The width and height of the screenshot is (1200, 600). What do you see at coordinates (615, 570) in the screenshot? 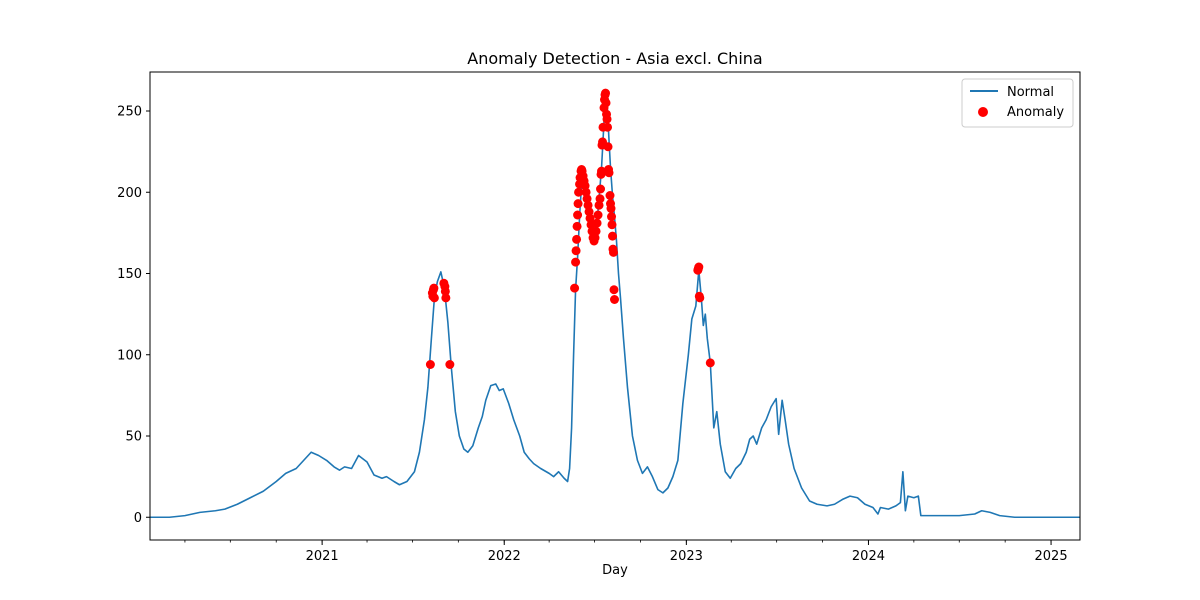
I see `x-axis-label: Day` at bounding box center [615, 570].